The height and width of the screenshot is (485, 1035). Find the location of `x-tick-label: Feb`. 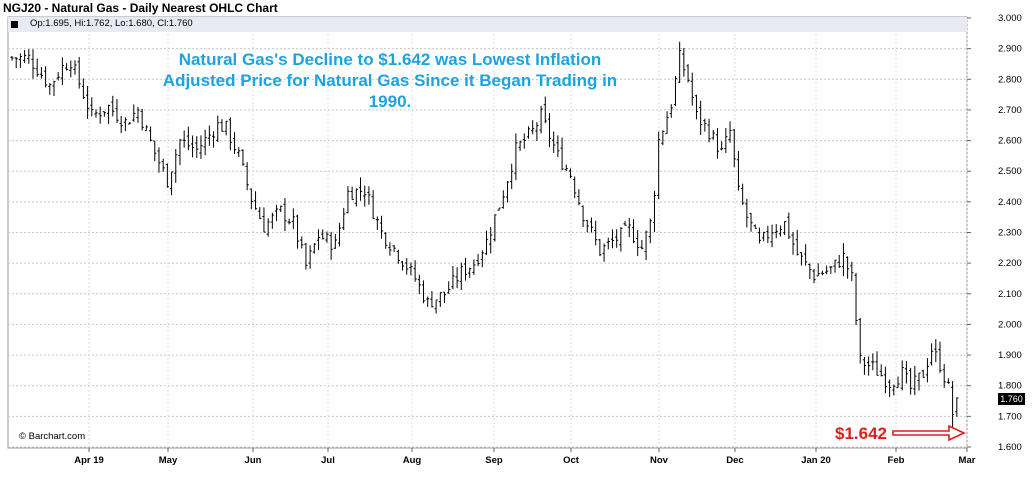

x-tick-label: Feb is located at coordinates (896, 460).